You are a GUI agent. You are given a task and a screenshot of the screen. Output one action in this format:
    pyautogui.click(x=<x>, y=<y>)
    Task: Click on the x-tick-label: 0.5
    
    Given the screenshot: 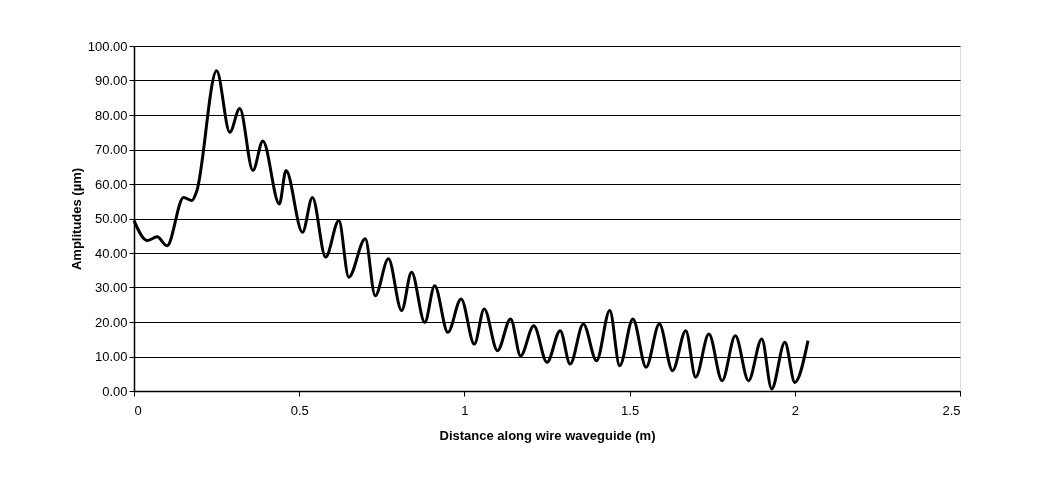 What is the action you would take?
    pyautogui.click(x=299, y=410)
    